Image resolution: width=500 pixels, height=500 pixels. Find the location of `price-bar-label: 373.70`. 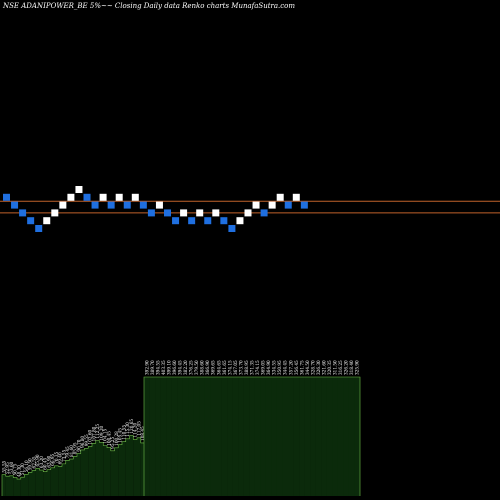

price-bar-label: 373.70 is located at coordinates (240, 367).